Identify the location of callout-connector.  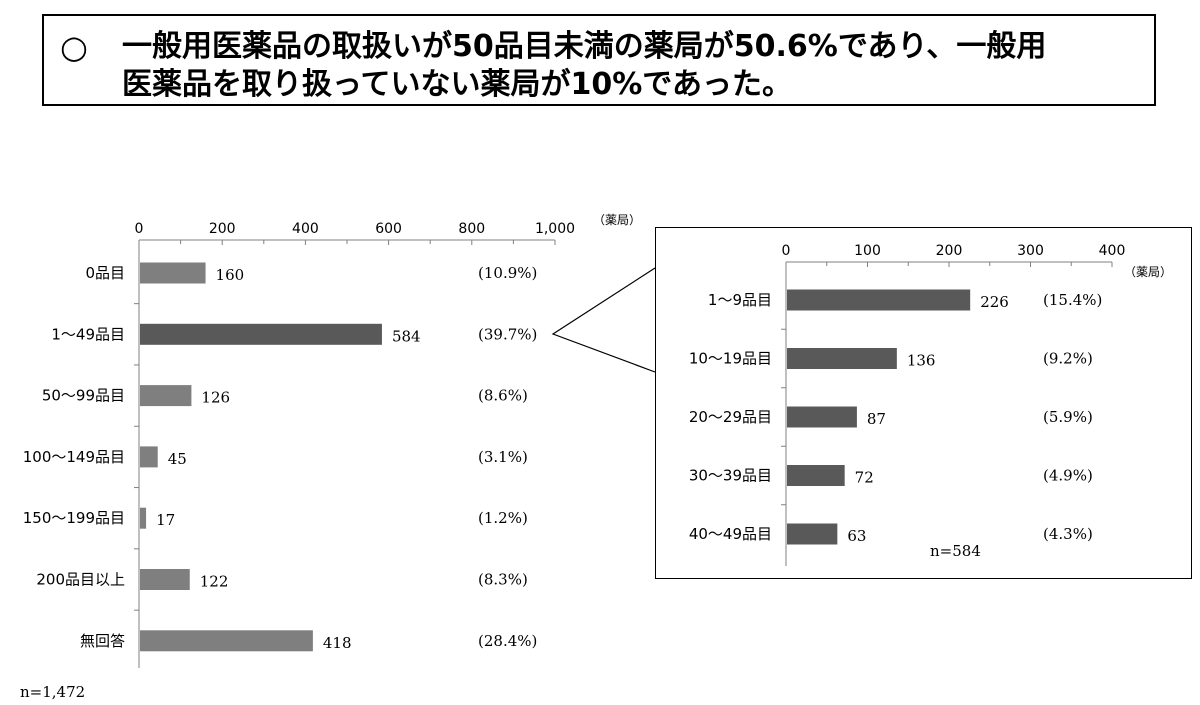
(603, 320).